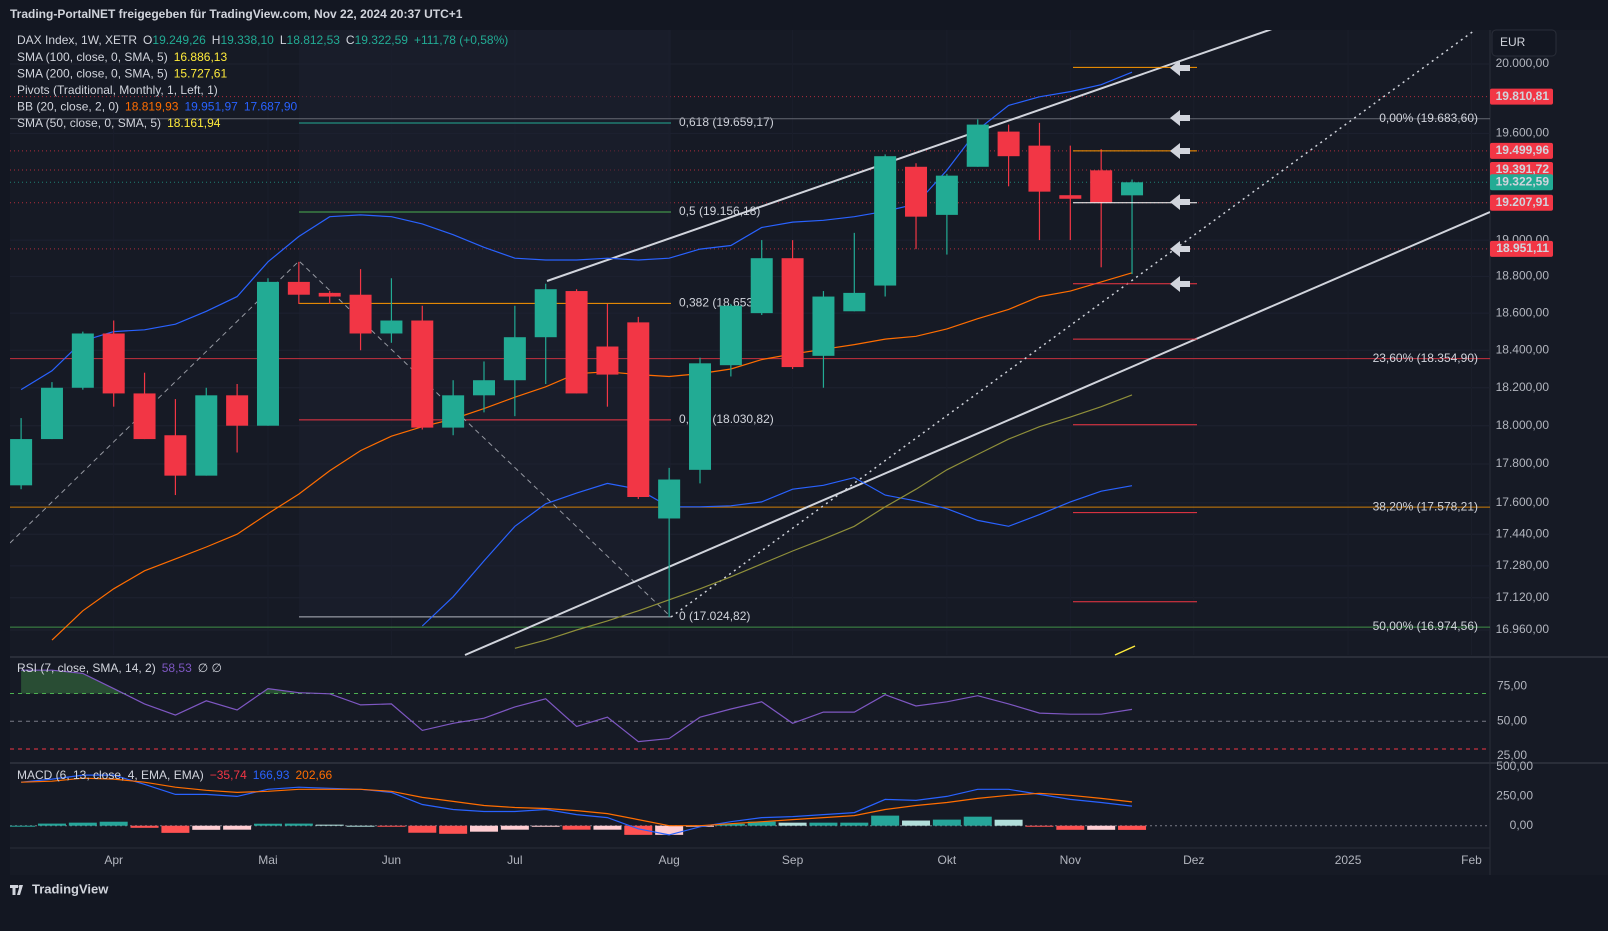 This screenshot has height=931, width=1608. I want to click on currency-button, so click(1524, 43).